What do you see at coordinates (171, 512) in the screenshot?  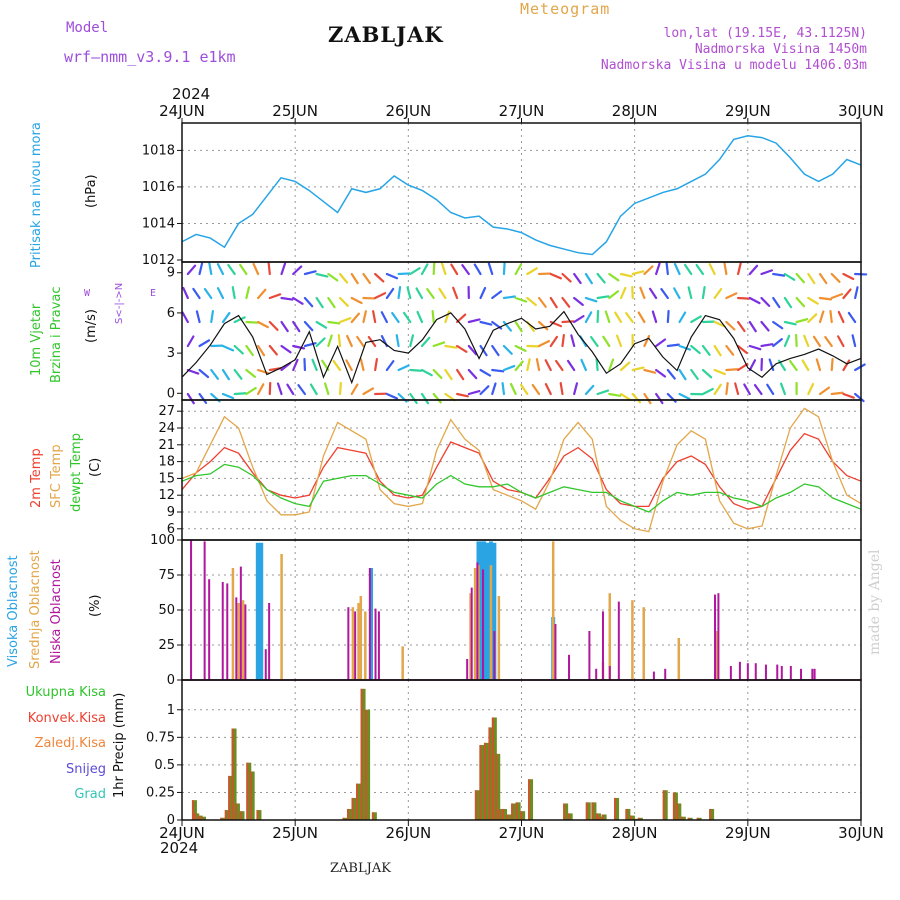 I see `y-tick-label: 9` at bounding box center [171, 512].